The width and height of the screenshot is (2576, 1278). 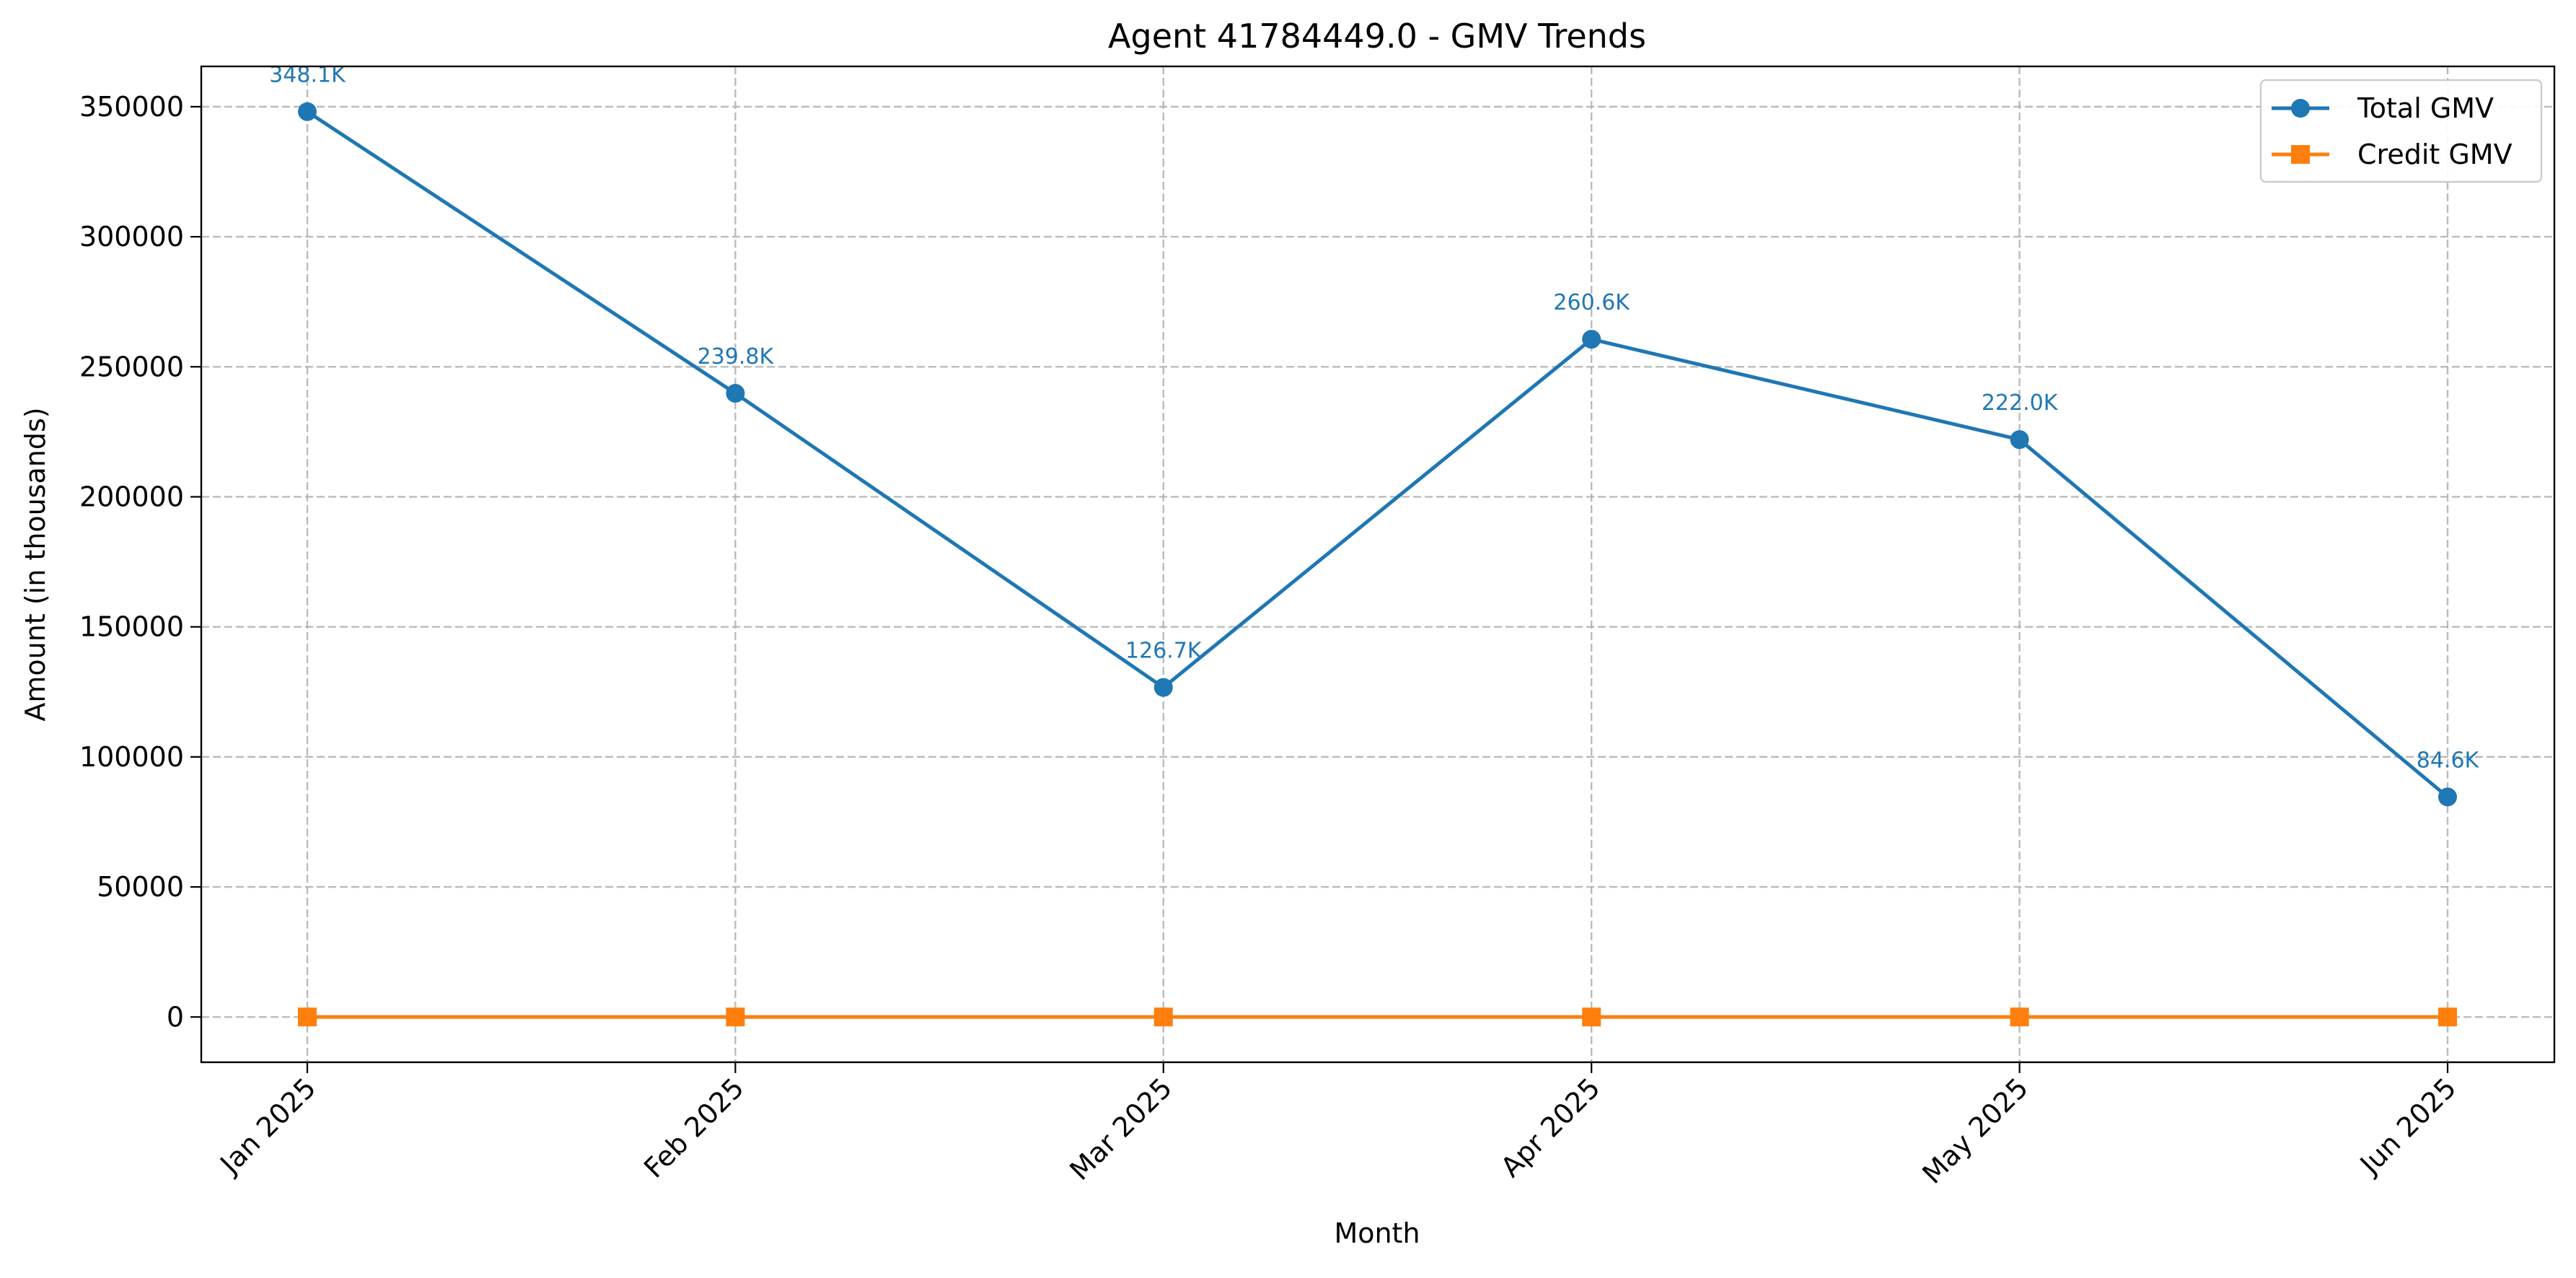 What do you see at coordinates (131, 366) in the screenshot?
I see `y-tick-label: 250000` at bounding box center [131, 366].